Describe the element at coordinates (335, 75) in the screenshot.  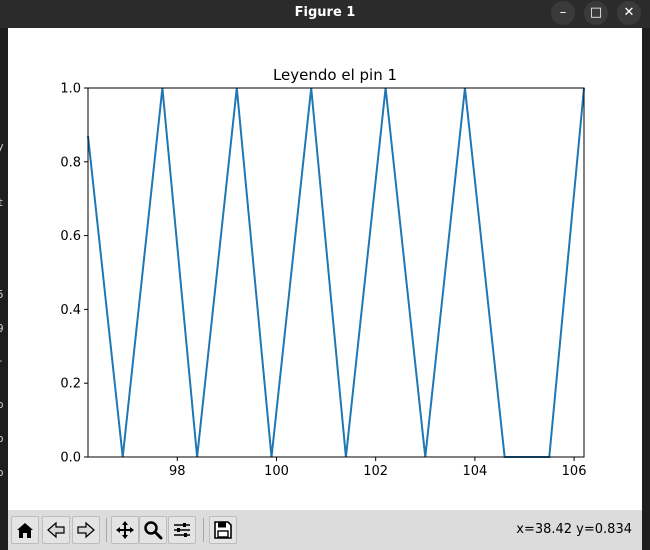
I see `chart-title: Leyendo el pin 1` at that location.